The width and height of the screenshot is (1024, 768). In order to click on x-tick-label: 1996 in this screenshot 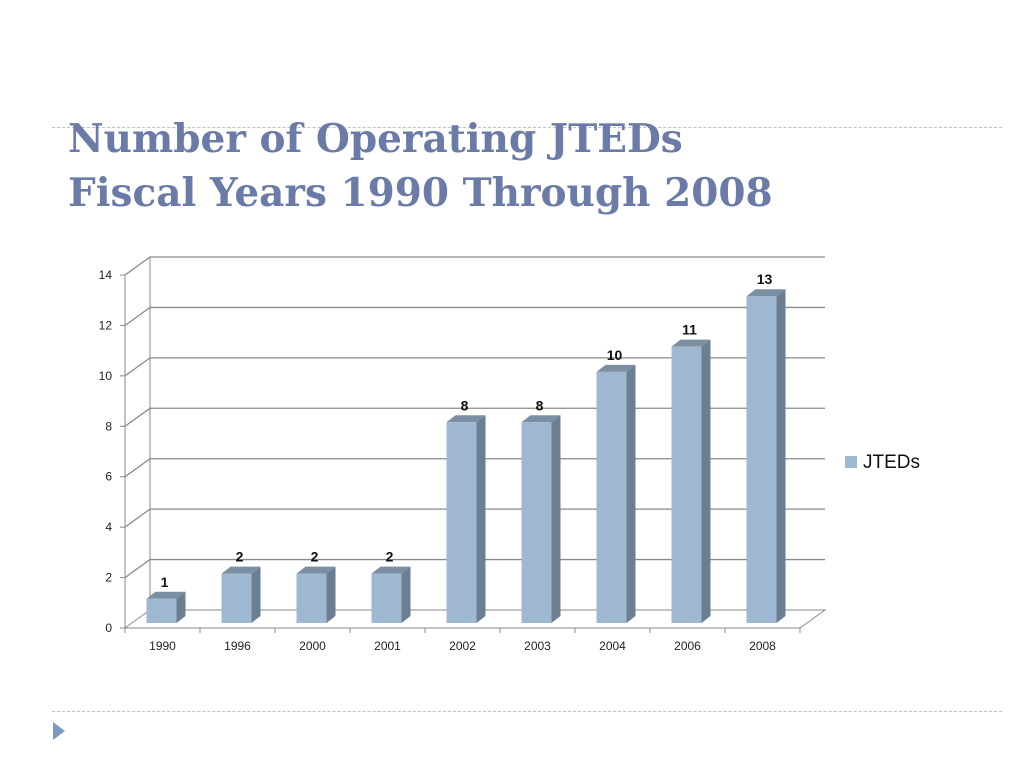, I will do `click(237, 646)`.